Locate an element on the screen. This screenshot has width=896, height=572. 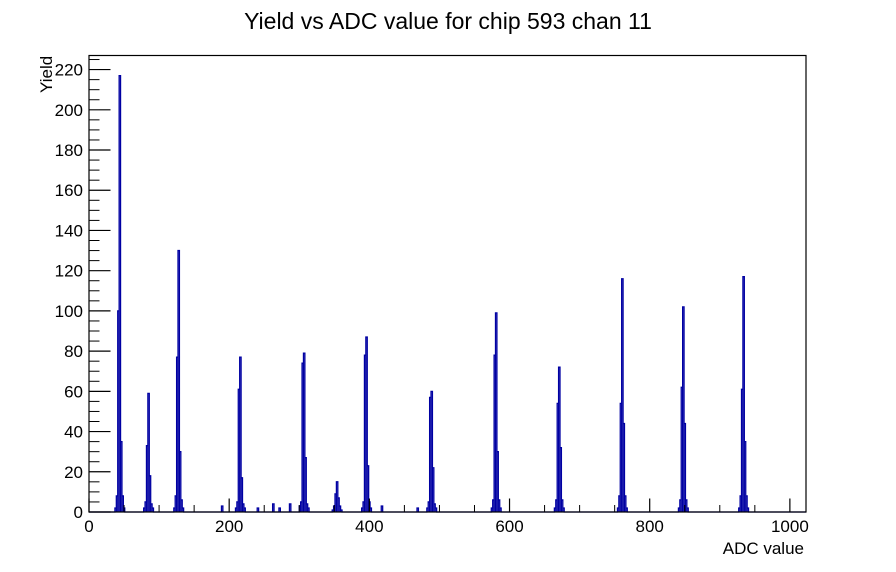
y-axis-title: Yield is located at coordinates (46, 74).